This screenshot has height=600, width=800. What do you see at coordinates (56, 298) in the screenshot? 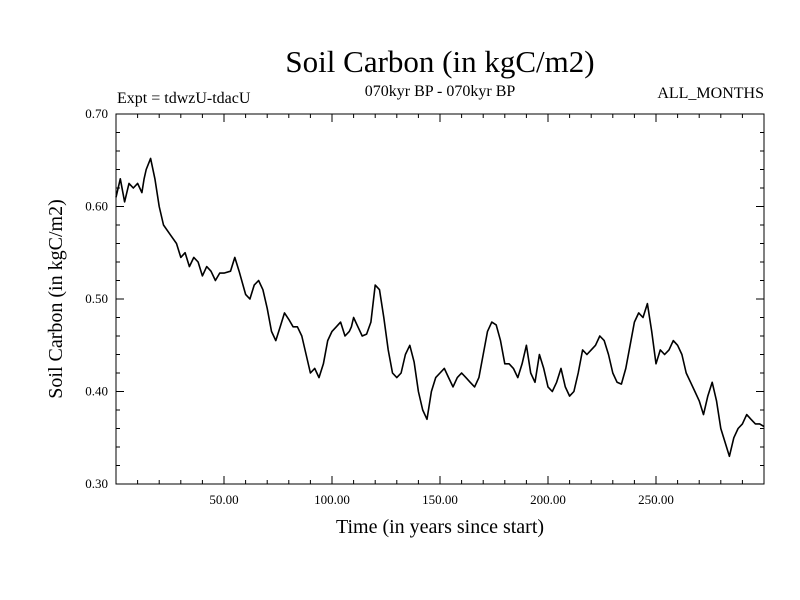
I see `y-axis-label: Soil Carbon (in kgC/m2)` at bounding box center [56, 298].